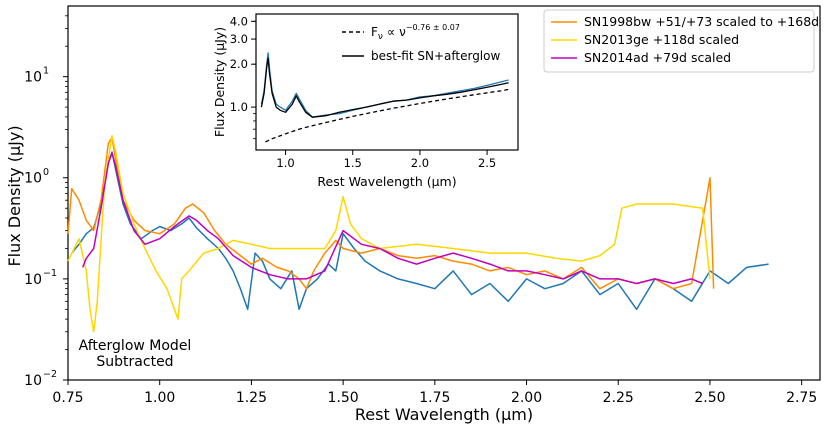 This screenshot has width=830, height=432. What do you see at coordinates (657, 57) in the screenshot?
I see `legend-label-sn2014ad: SN2014ad +79d scaled` at bounding box center [657, 57].